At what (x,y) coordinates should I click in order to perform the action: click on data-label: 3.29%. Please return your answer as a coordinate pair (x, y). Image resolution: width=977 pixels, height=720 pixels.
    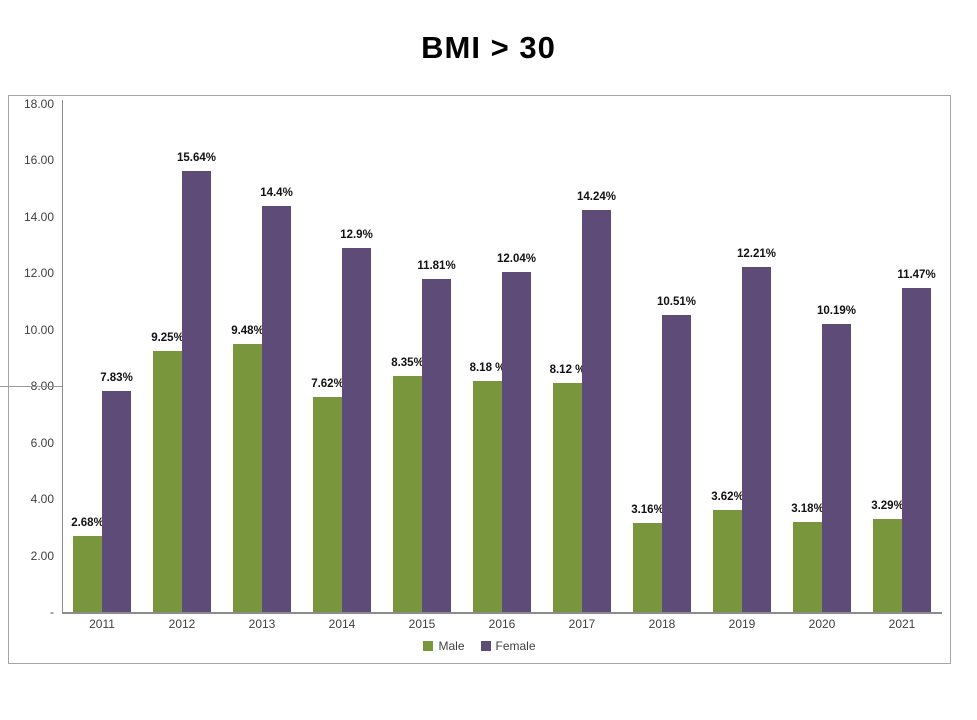
    Looking at the image, I should click on (887, 506).